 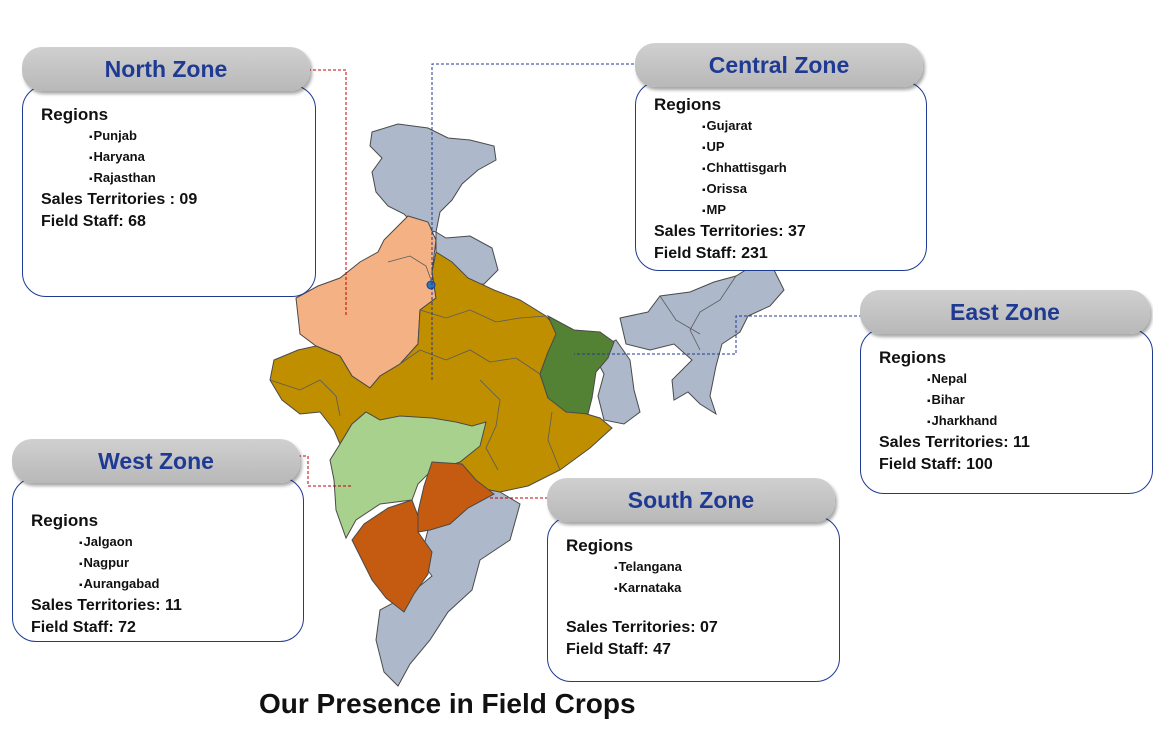 What do you see at coordinates (83, 627) in the screenshot?
I see `west-field-staff: Field Staff: 72` at bounding box center [83, 627].